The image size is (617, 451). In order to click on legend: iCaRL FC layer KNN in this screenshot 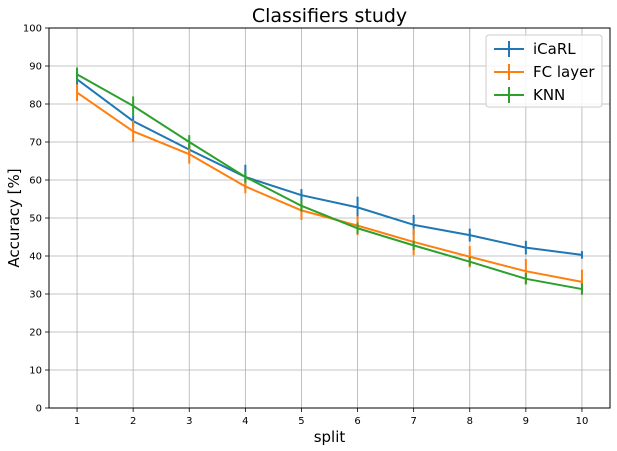, I will do `click(544, 71)`.